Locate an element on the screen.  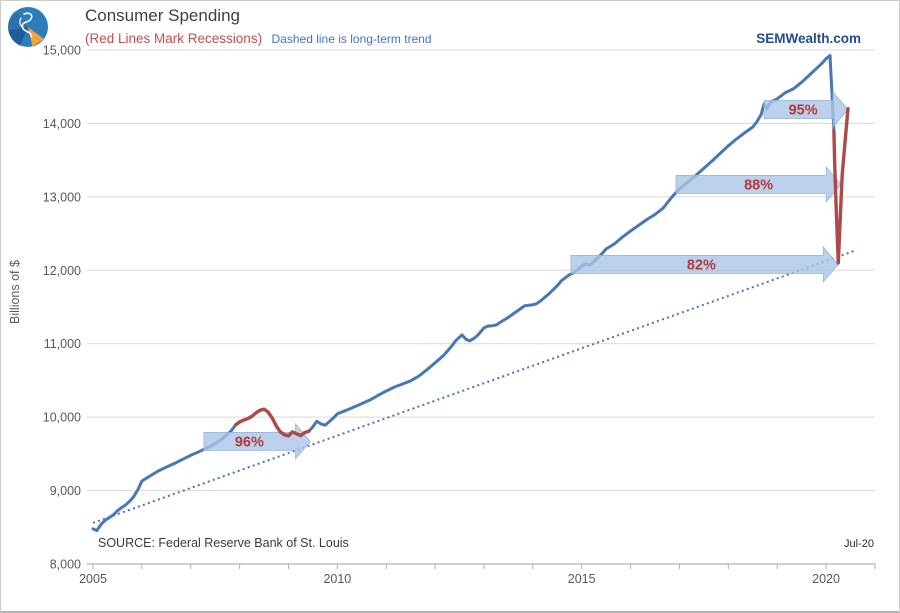
recession-2008-2009 is located at coordinates (272, 422).